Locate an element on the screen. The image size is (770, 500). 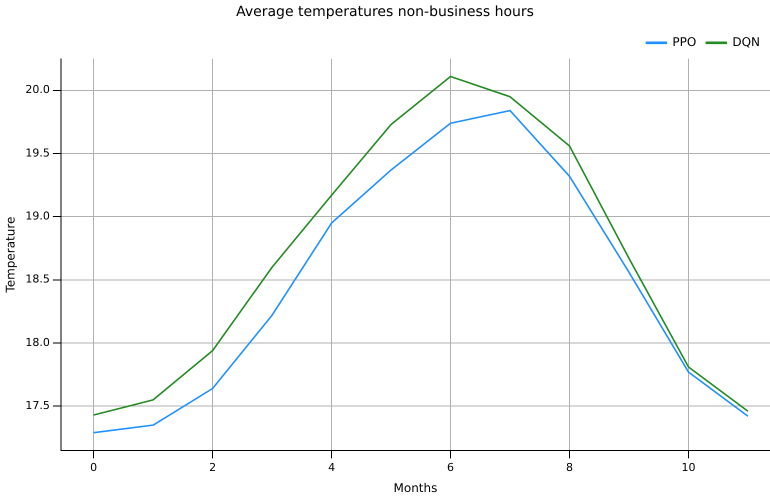
y-tick-label: 18.0 is located at coordinates (37, 342).